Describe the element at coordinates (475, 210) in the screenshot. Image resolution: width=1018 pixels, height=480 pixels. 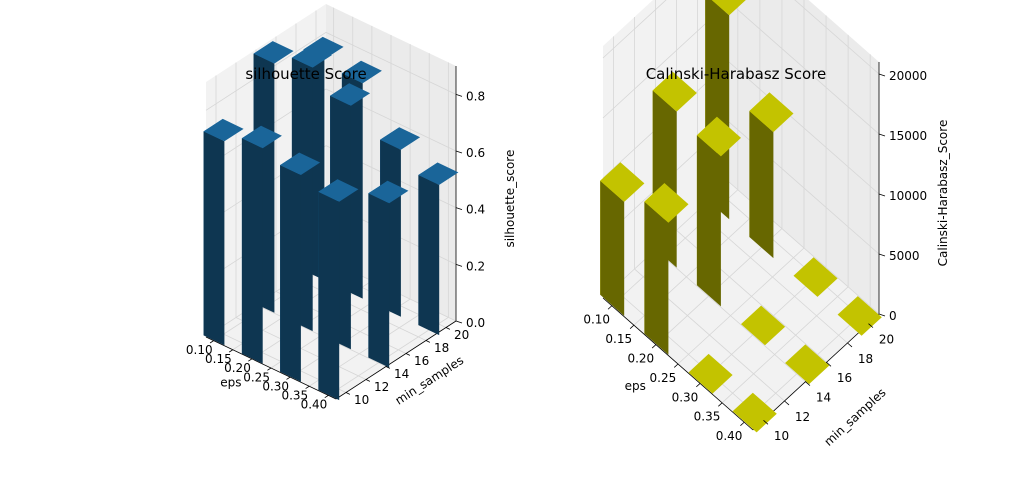
I see `z-tick-label: 0.4` at that location.